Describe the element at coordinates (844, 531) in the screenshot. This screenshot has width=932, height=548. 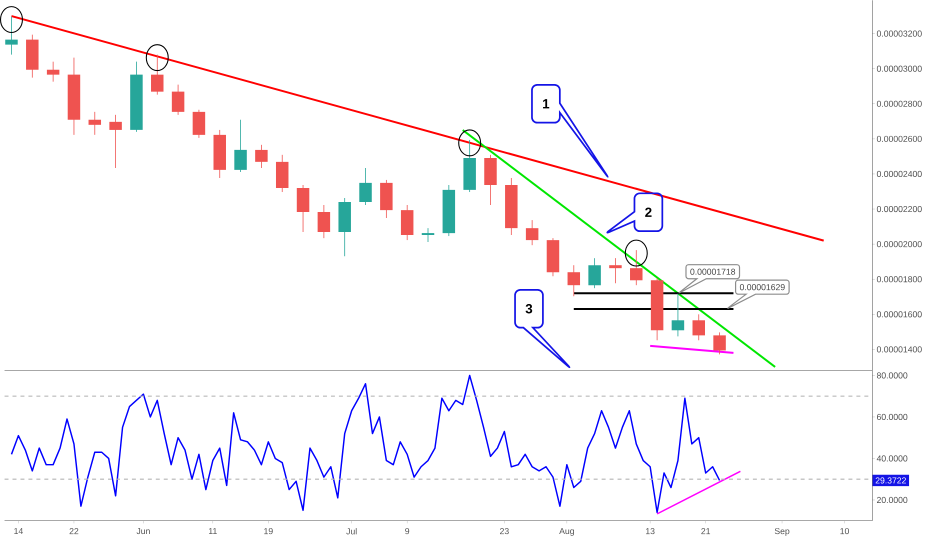
I see `x-tick-label: 10` at that location.